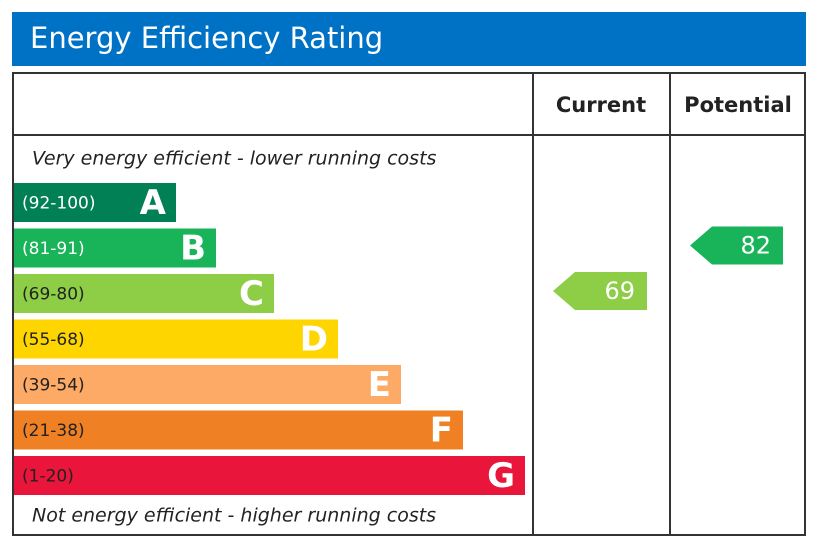 Image resolution: width=820 pixels, height=547 pixels. What do you see at coordinates (206, 38) in the screenshot?
I see `title: Energy Efficiency Rating` at bounding box center [206, 38].